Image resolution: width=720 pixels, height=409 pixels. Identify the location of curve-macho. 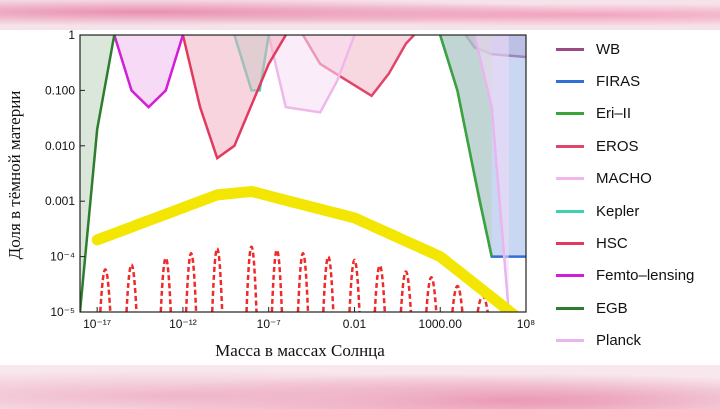
(311, 74).